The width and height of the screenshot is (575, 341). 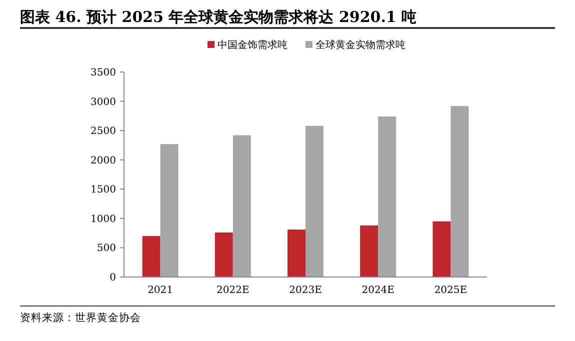 What do you see at coordinates (451, 290) in the screenshot?
I see `x-tick-label: 2025E` at bounding box center [451, 290].